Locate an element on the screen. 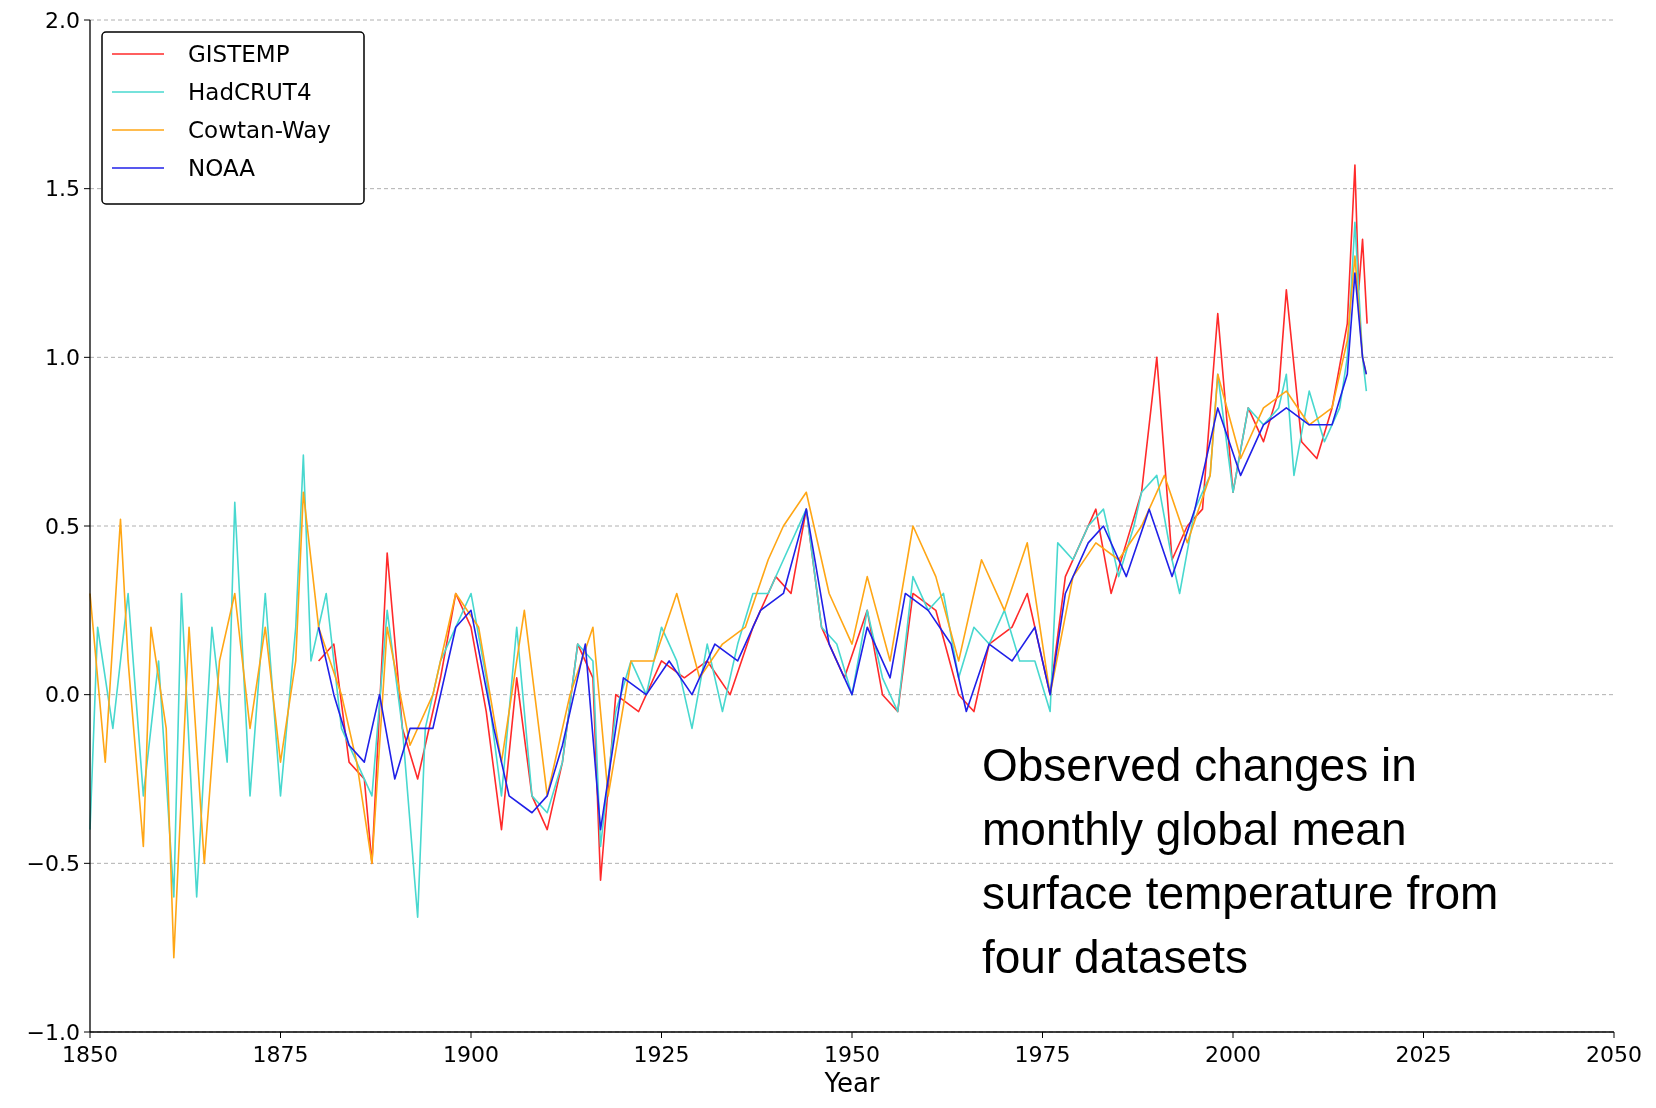 The height and width of the screenshot is (1108, 1656). y-tick-label: 1.0 is located at coordinates (62, 358).